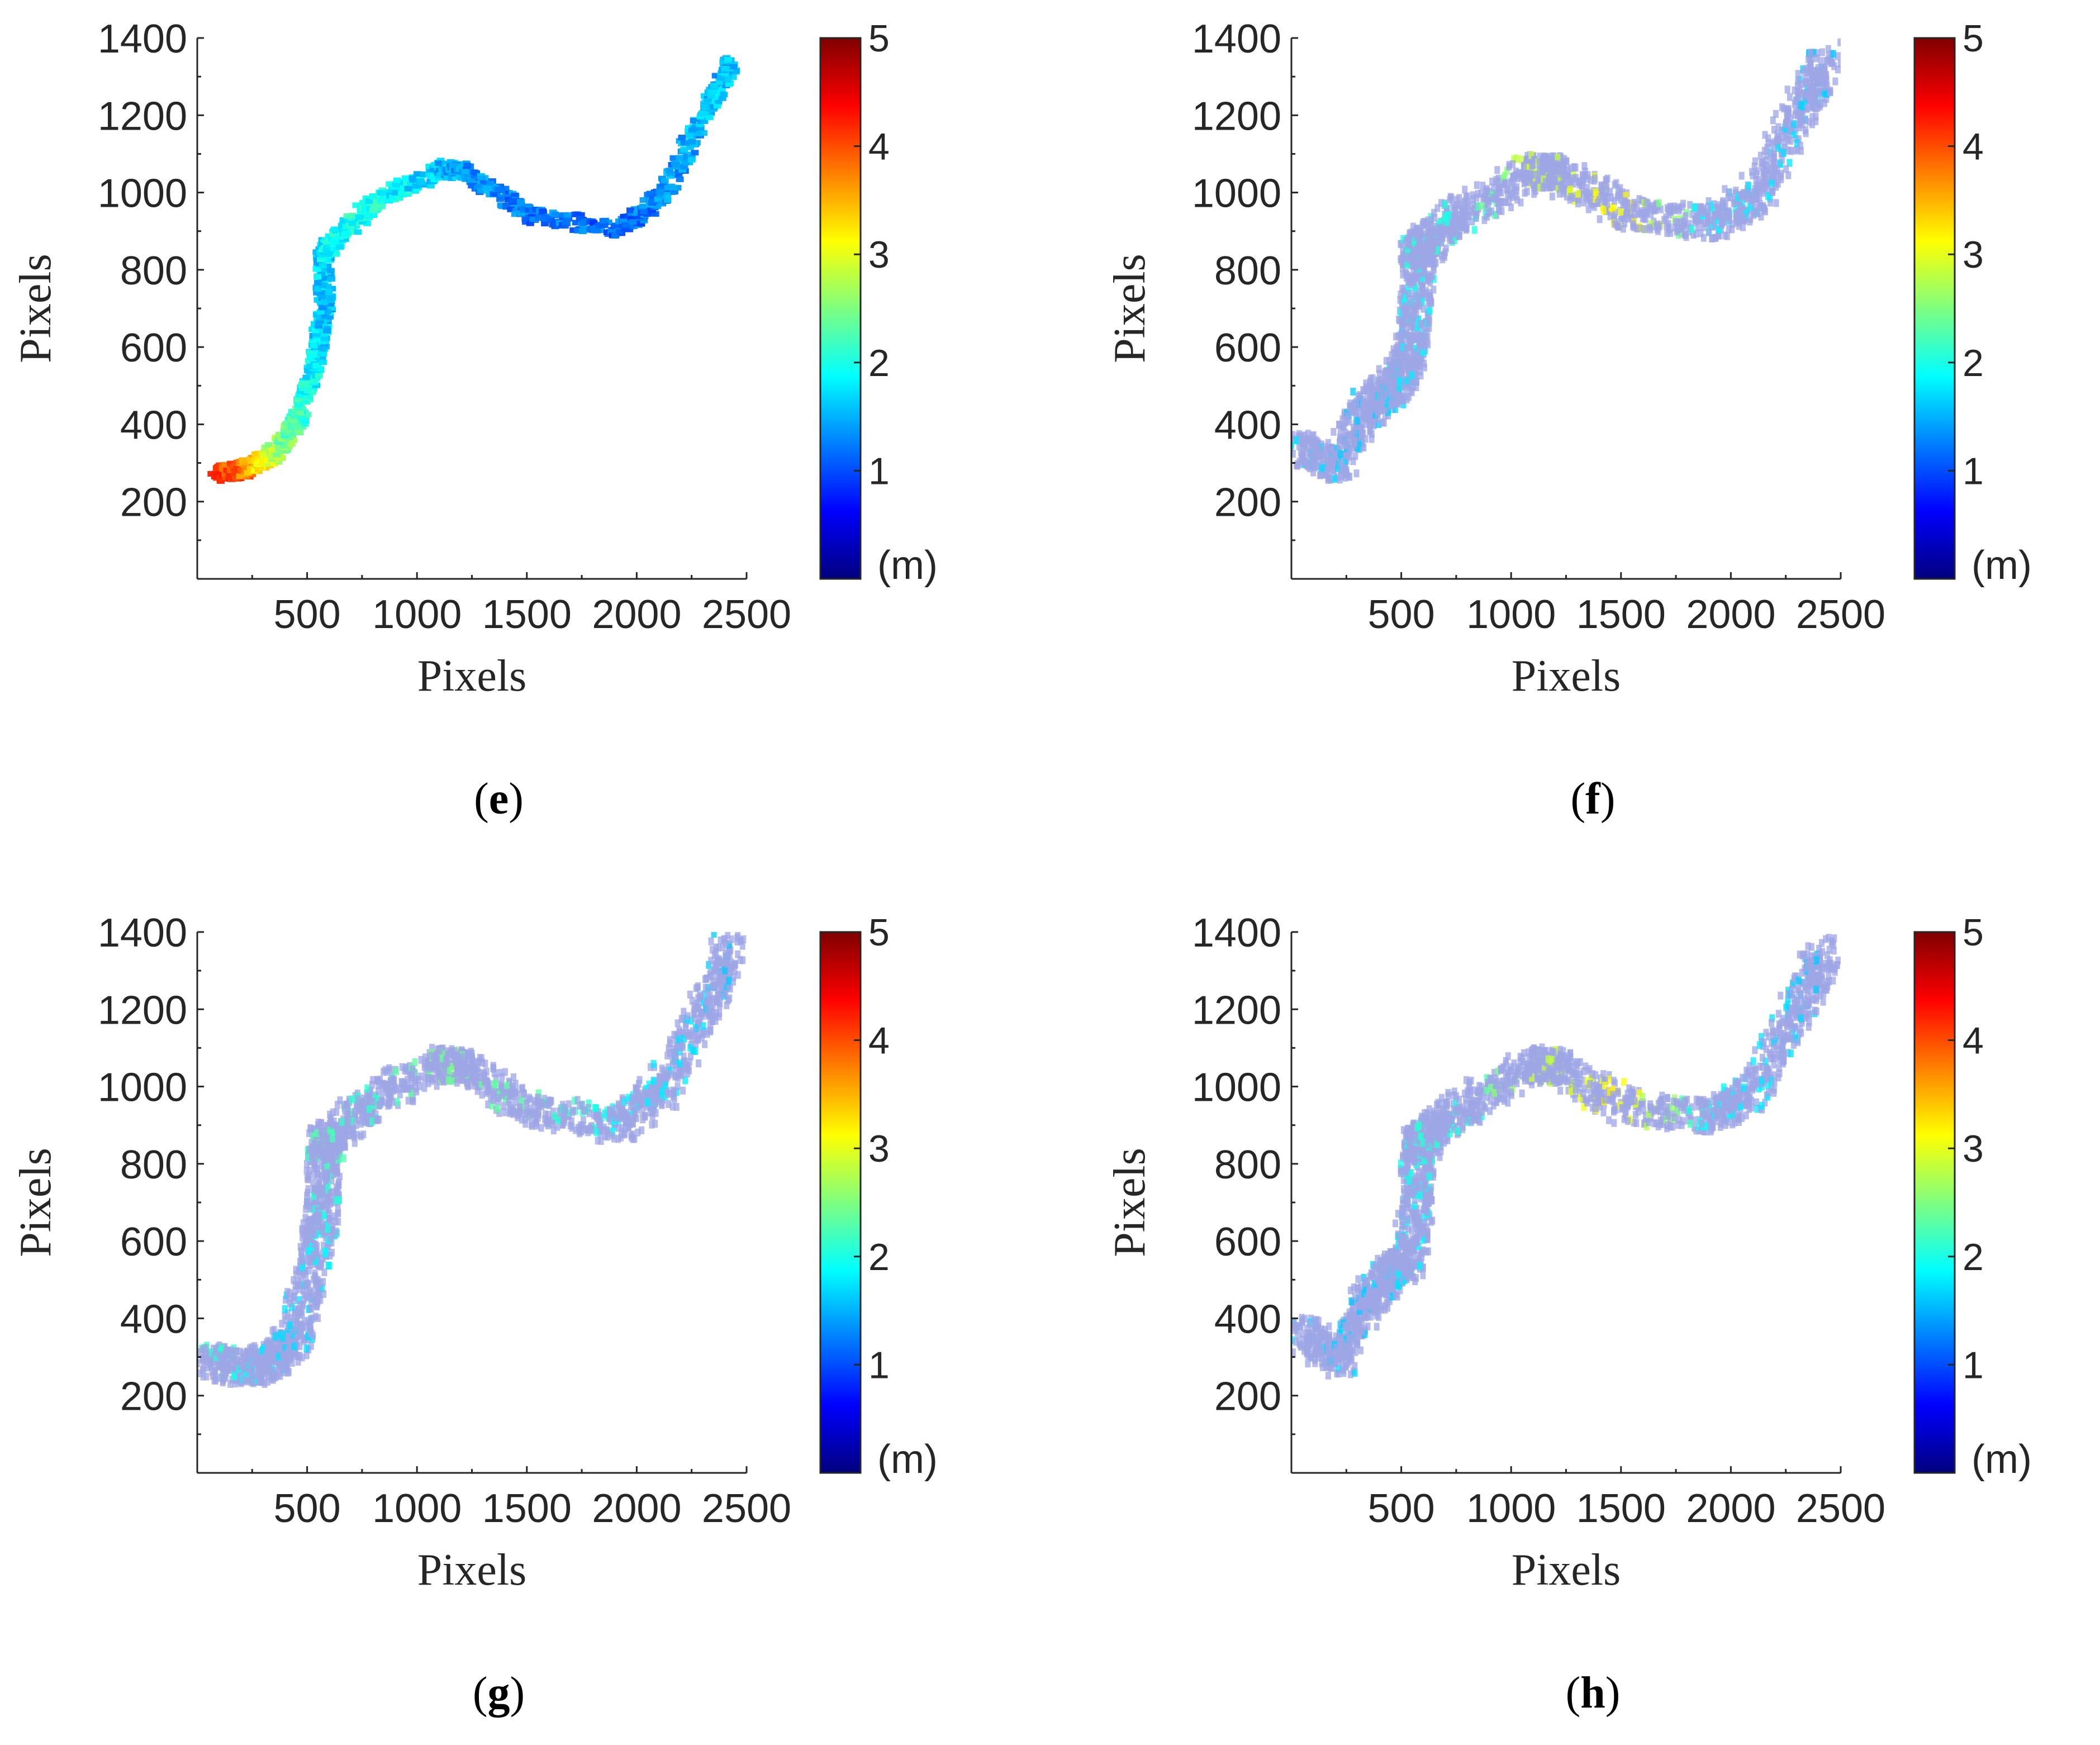 The height and width of the screenshot is (1745, 2100). What do you see at coordinates (1247, 271) in the screenshot?
I see `y-tick-label: 800` at bounding box center [1247, 271].